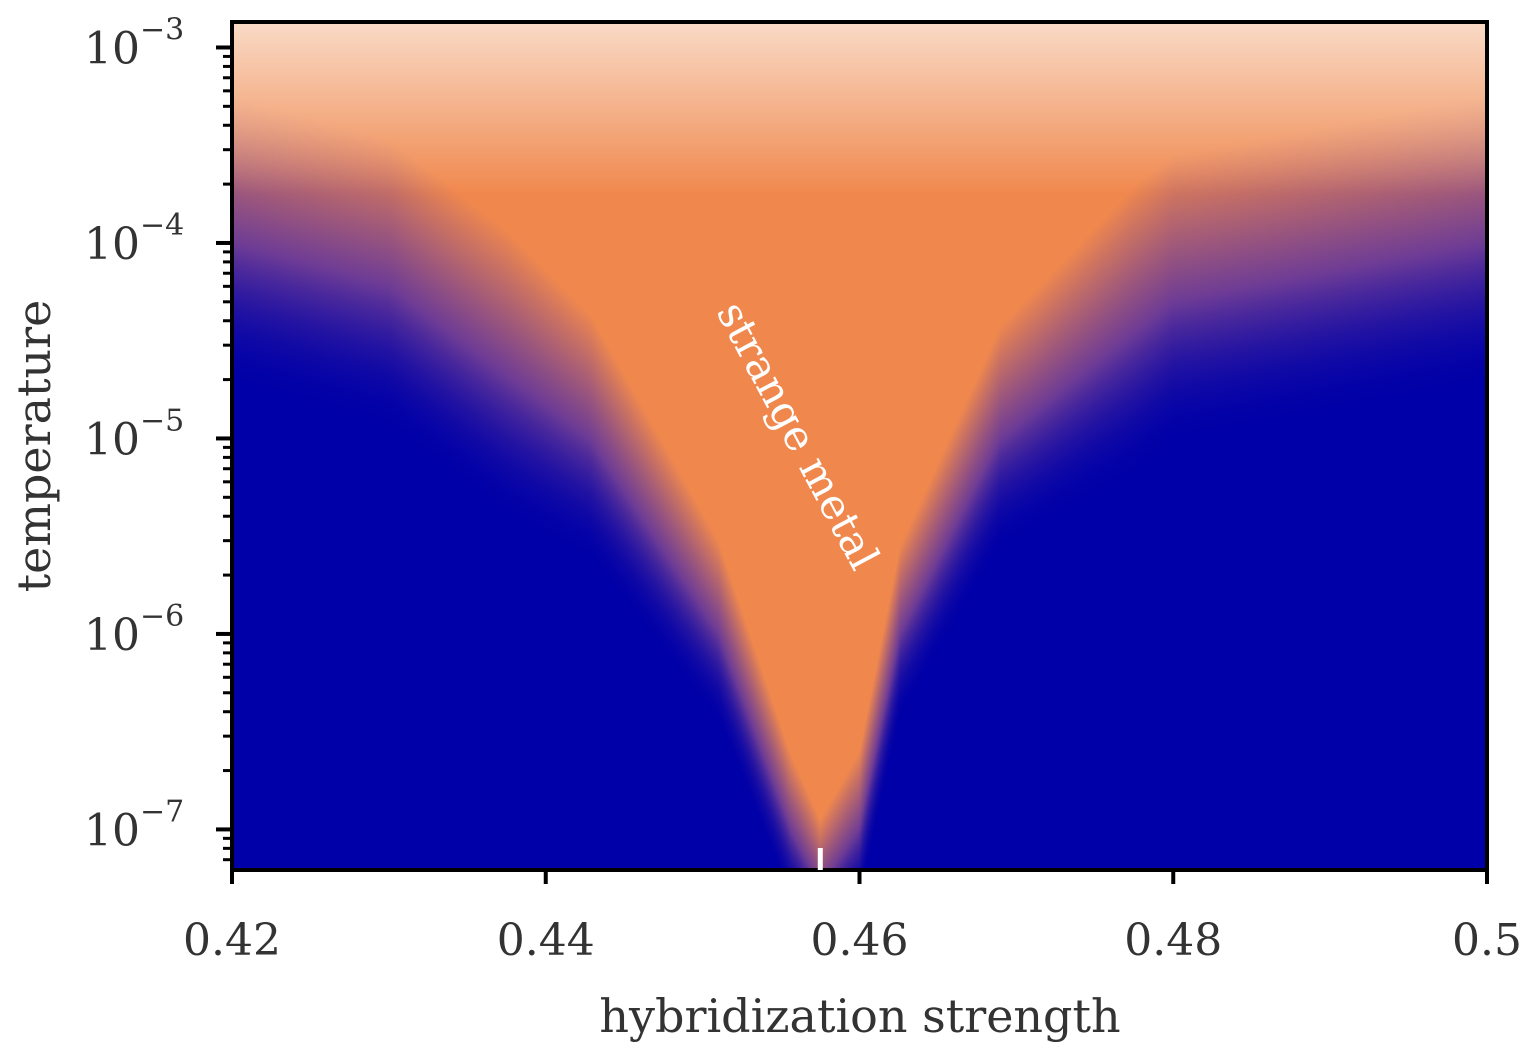 The width and height of the screenshot is (1536, 1055). Describe the element at coordinates (162, 616) in the screenshot. I see `y-tick-exponent: −6` at that location.